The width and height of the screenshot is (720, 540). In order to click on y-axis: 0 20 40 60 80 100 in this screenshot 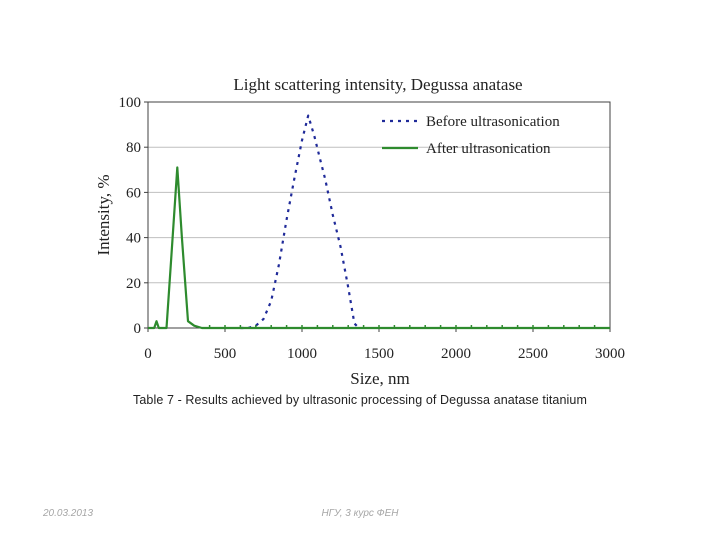, I will do `click(133, 216)`.